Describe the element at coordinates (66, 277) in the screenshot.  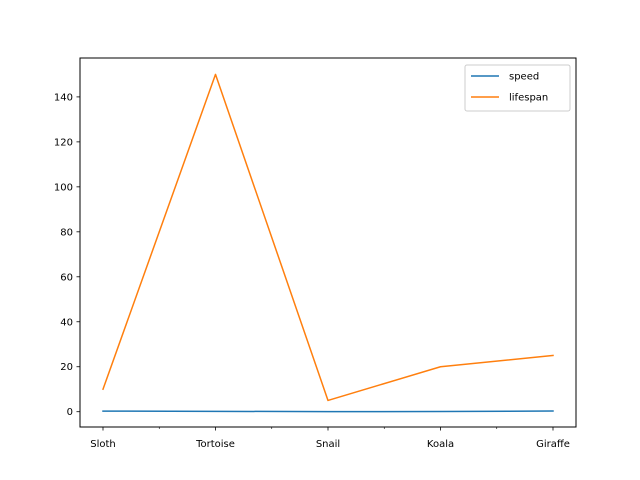
I see `y-tick-label: 60` at that location.